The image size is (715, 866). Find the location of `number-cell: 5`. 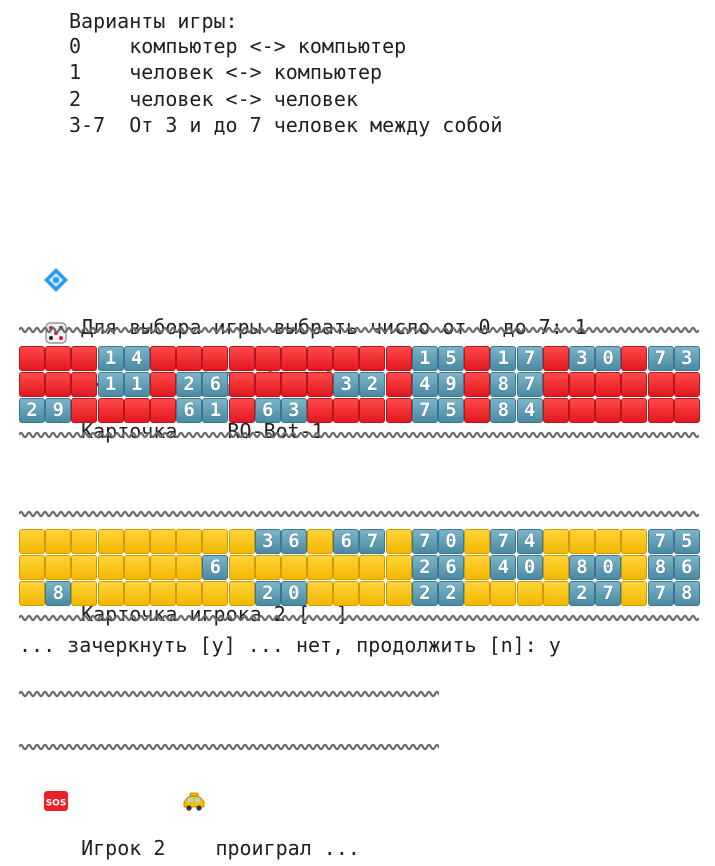

number-cell: 5 is located at coordinates (451, 358).